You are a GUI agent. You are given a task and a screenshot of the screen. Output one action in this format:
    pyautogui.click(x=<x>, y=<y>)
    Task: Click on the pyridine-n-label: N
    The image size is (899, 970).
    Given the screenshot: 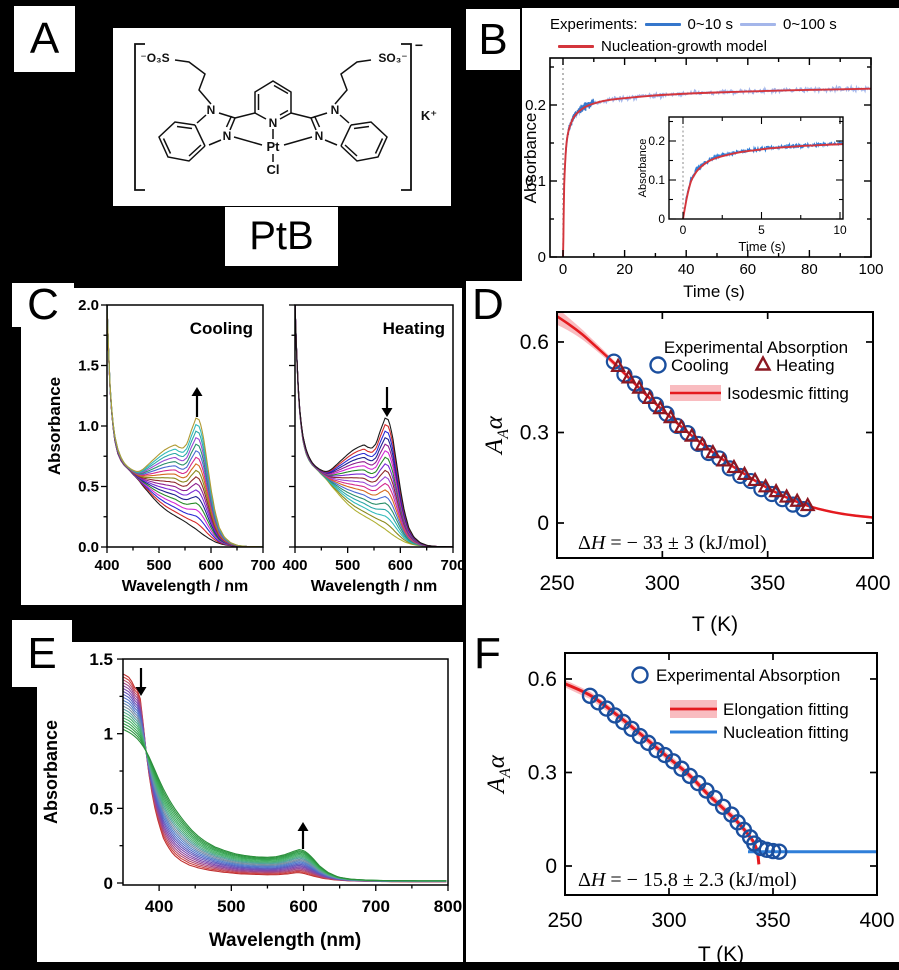 What is the action you would take?
    pyautogui.click(x=273, y=123)
    